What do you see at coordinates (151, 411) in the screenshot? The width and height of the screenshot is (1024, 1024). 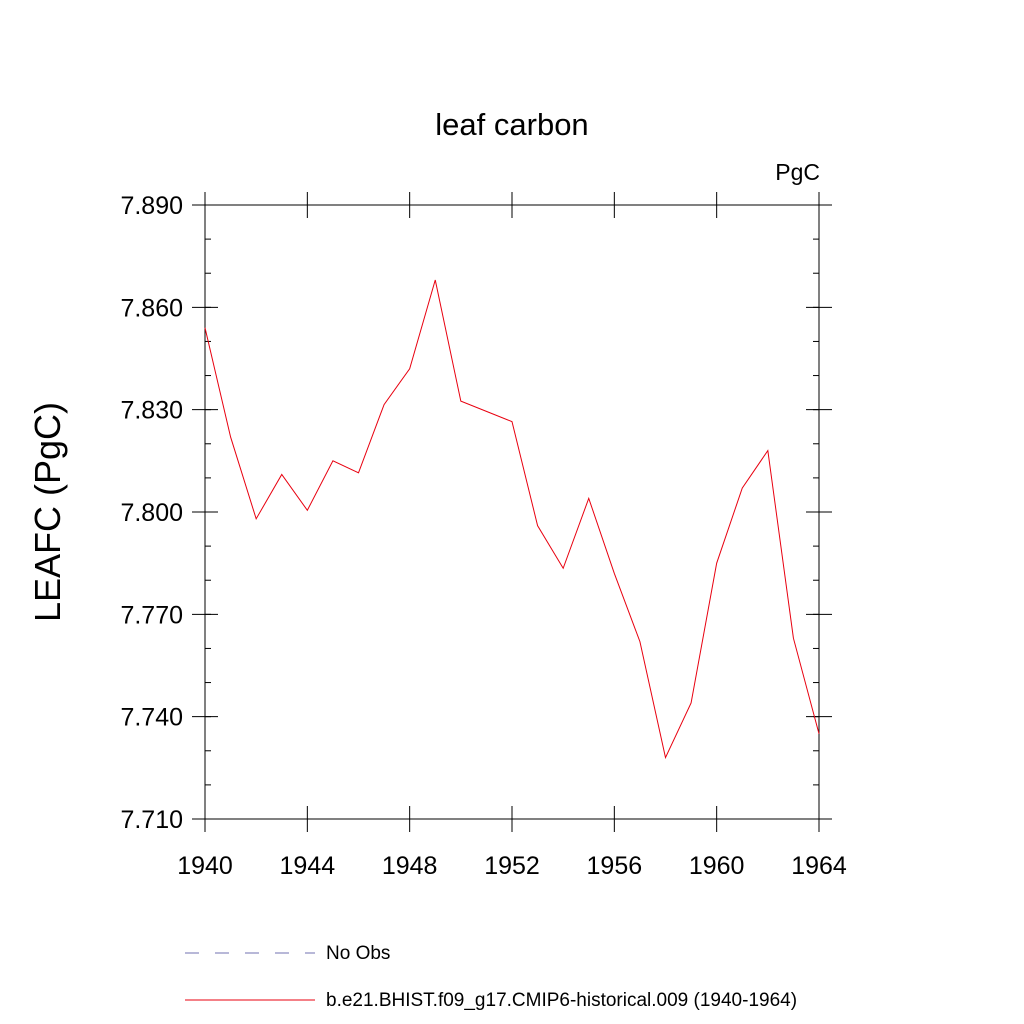 I see `y-tick-label: 7.830` at bounding box center [151, 411].